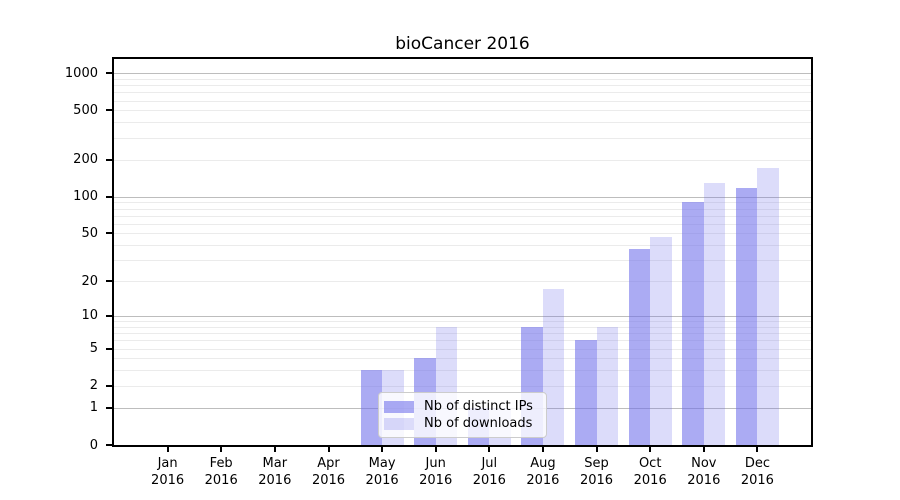 The width and height of the screenshot is (900, 500). I want to click on x-tick-label-feb: Feb 2016, so click(221, 472).